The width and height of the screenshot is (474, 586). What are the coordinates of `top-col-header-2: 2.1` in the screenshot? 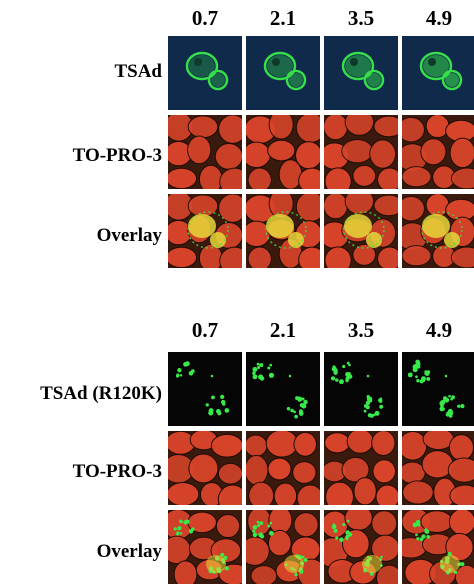 It's located at (283, 18).